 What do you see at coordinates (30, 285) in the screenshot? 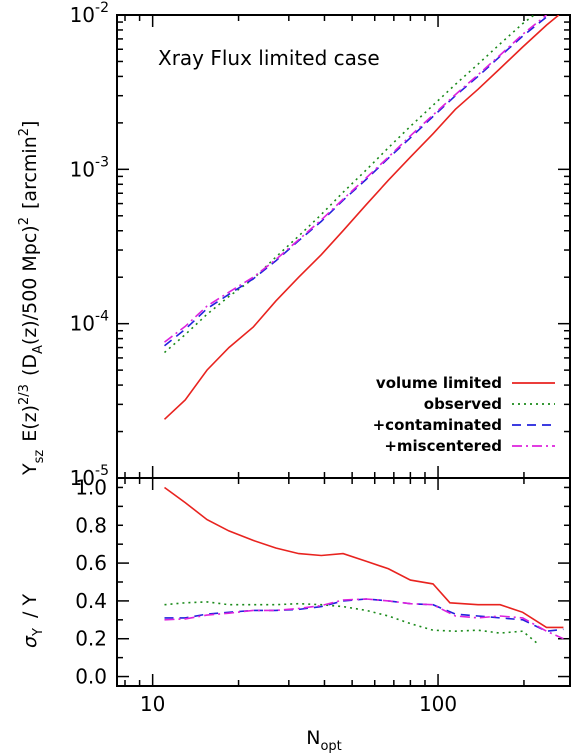
I see `y-label-d-rest: (z)/500 Mpc)` at bounding box center [30, 285].